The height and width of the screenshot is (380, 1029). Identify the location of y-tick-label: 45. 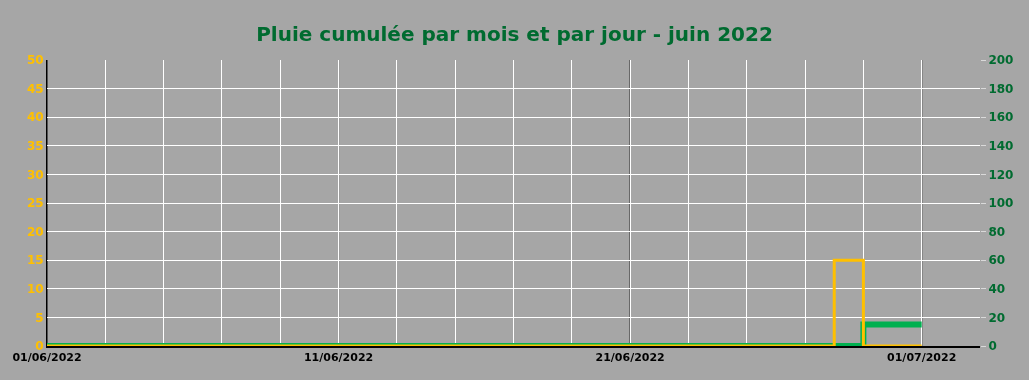
(35, 88).